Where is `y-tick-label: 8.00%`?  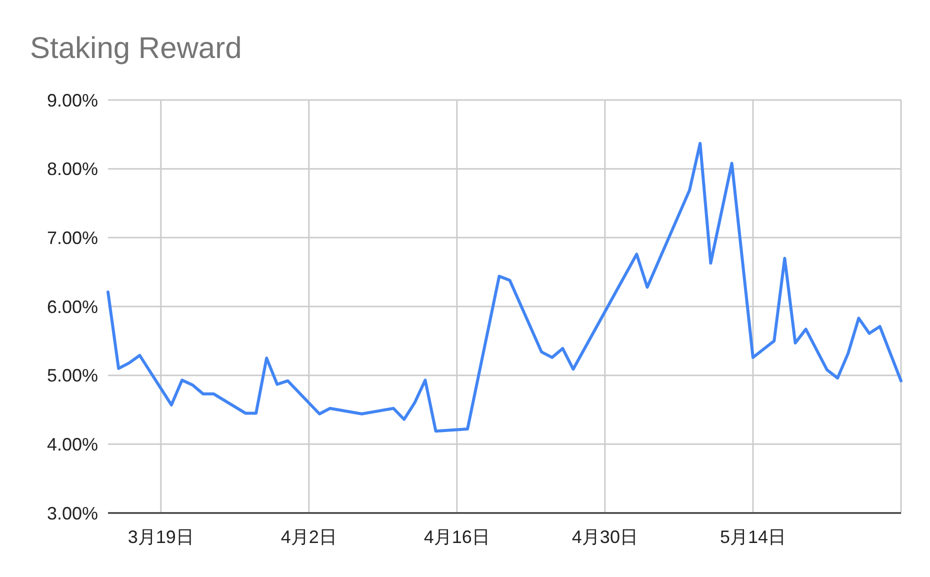 y-tick-label: 8.00% is located at coordinates (72, 169).